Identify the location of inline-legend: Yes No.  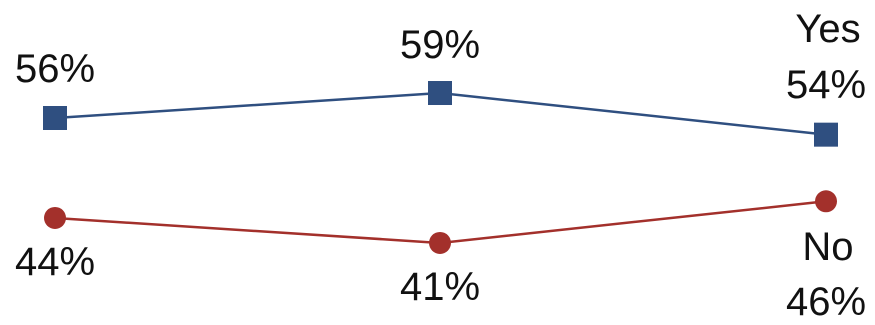
(827, 138).